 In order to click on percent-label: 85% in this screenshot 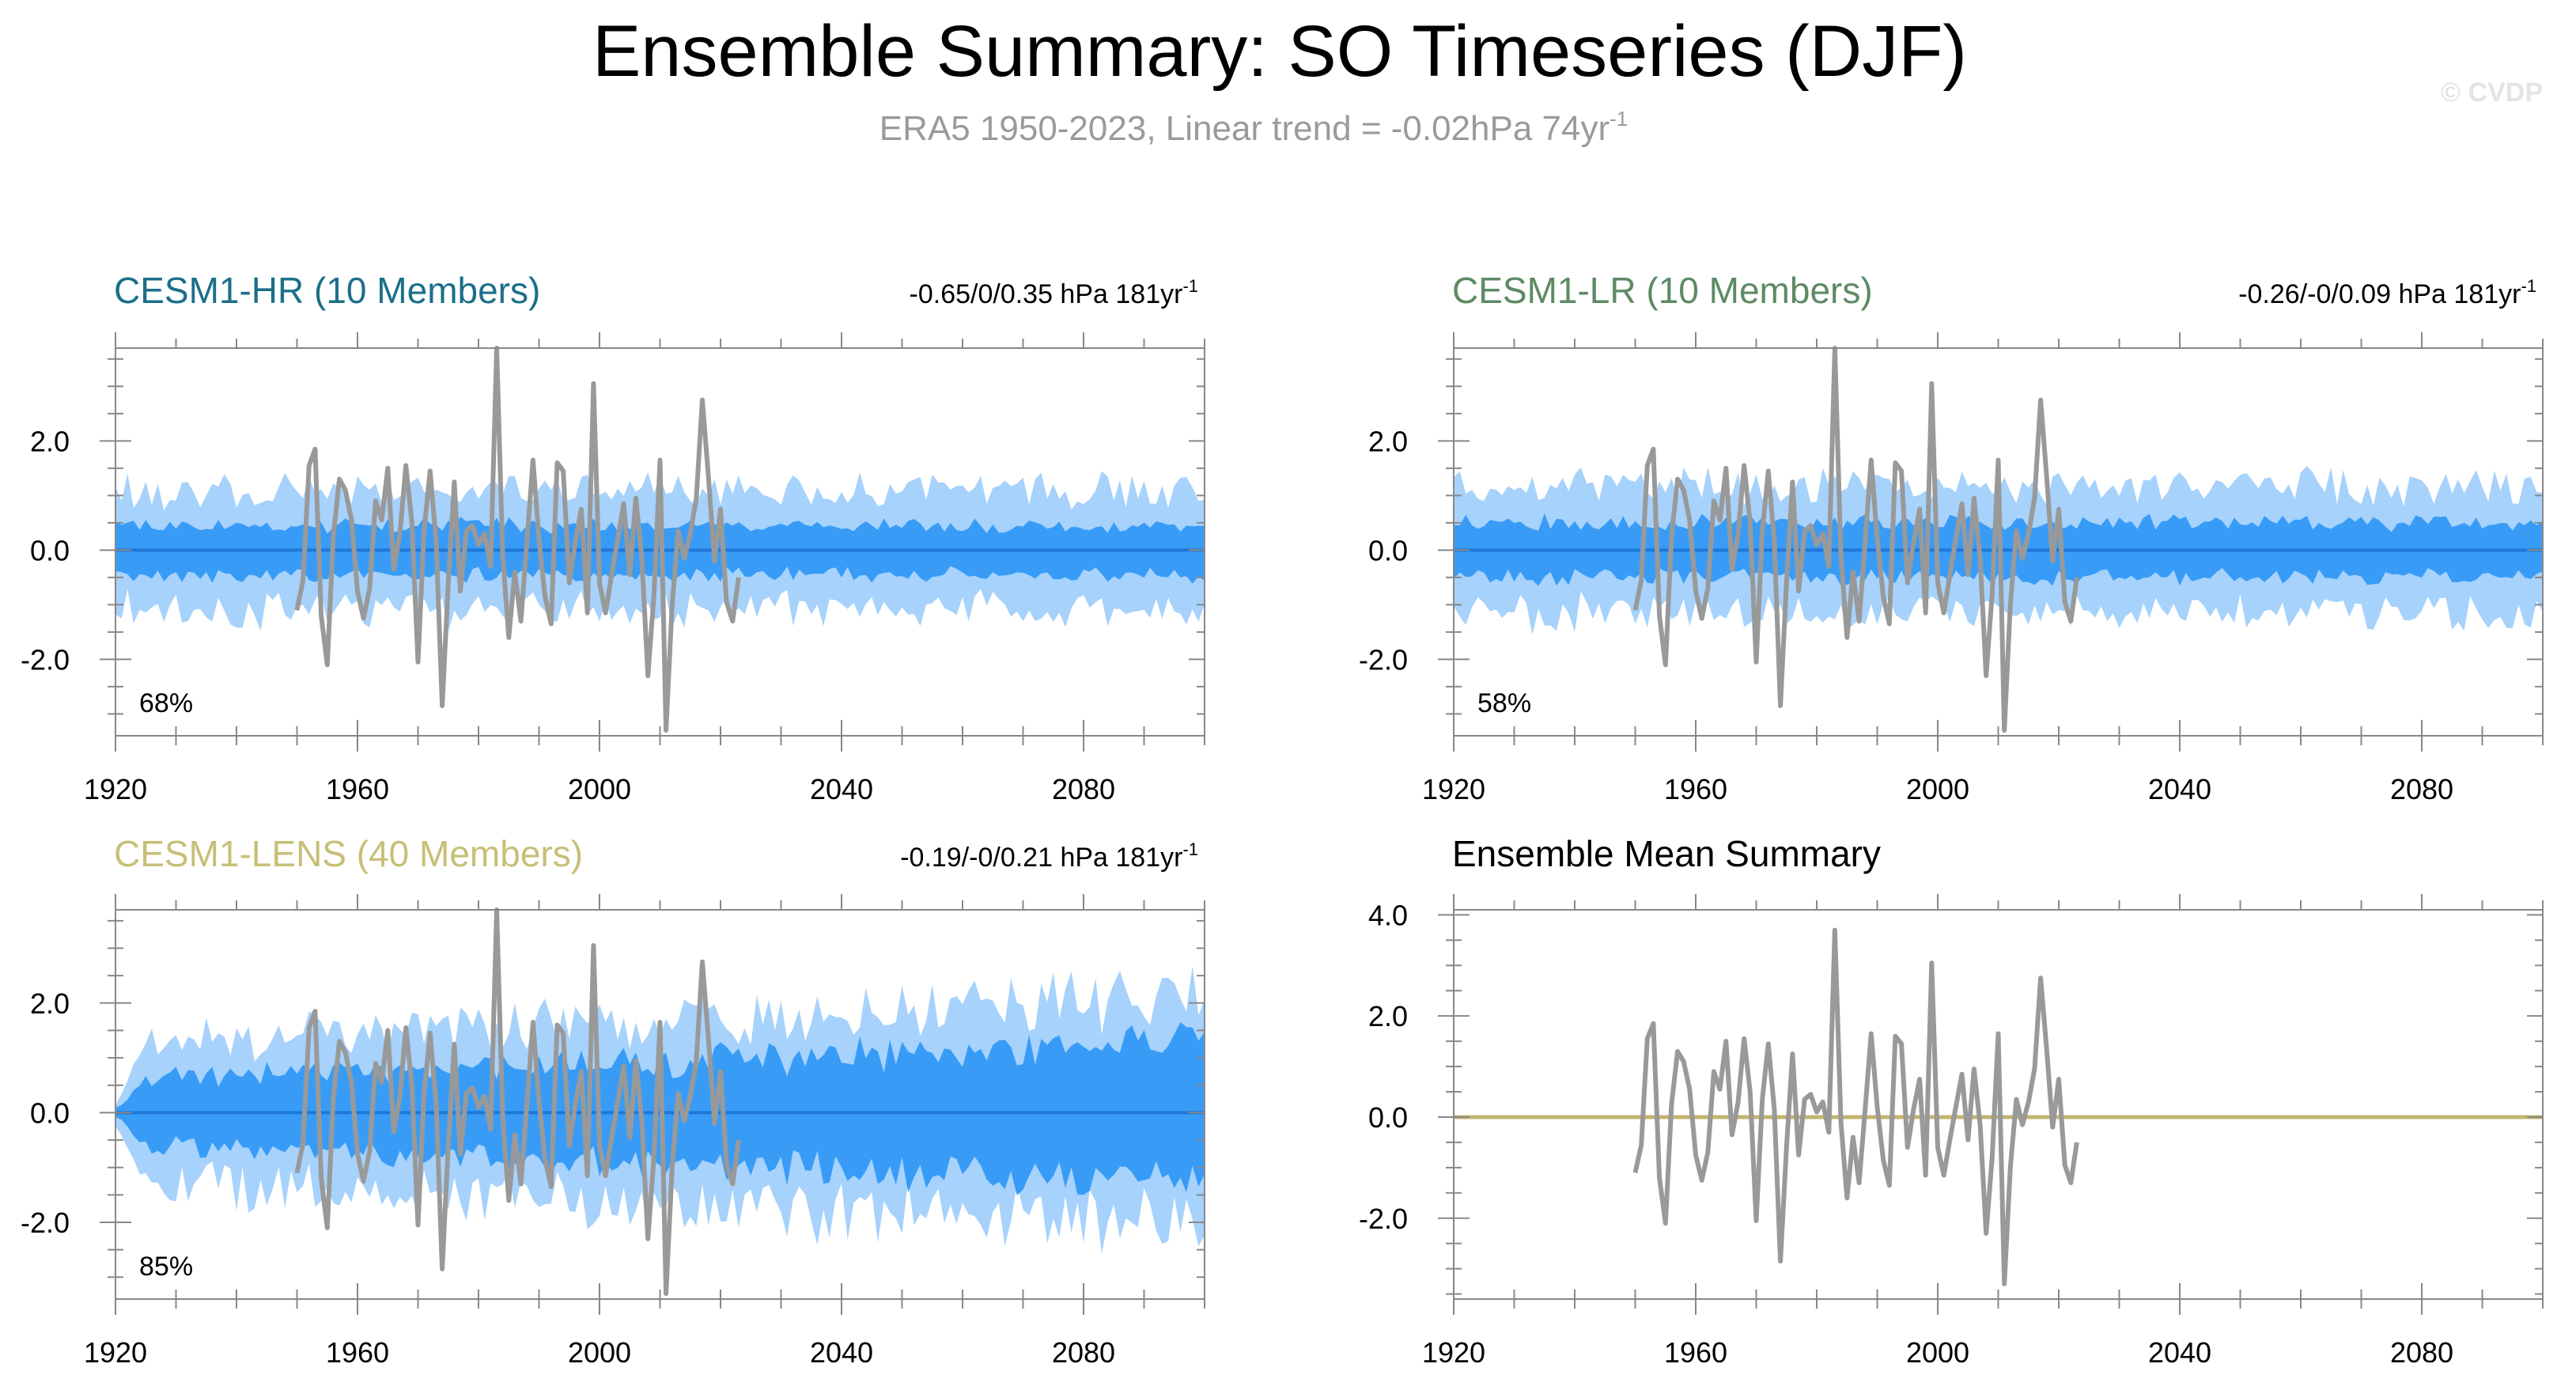, I will do `click(166, 1267)`.